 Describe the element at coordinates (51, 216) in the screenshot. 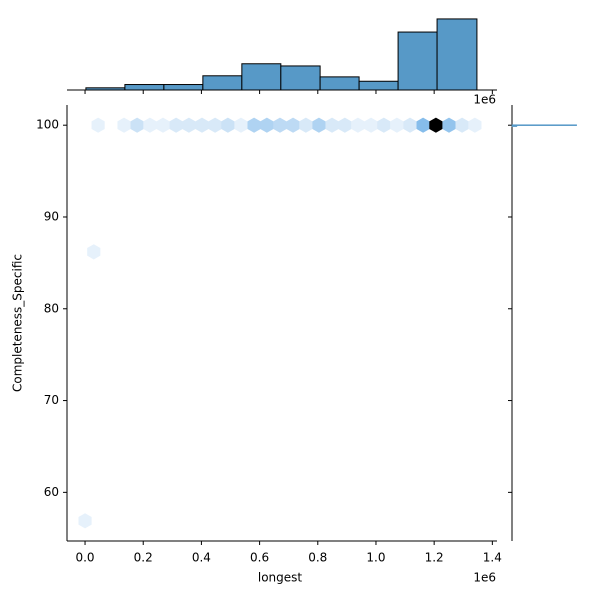

I see `y-tick-label: 90` at that location.